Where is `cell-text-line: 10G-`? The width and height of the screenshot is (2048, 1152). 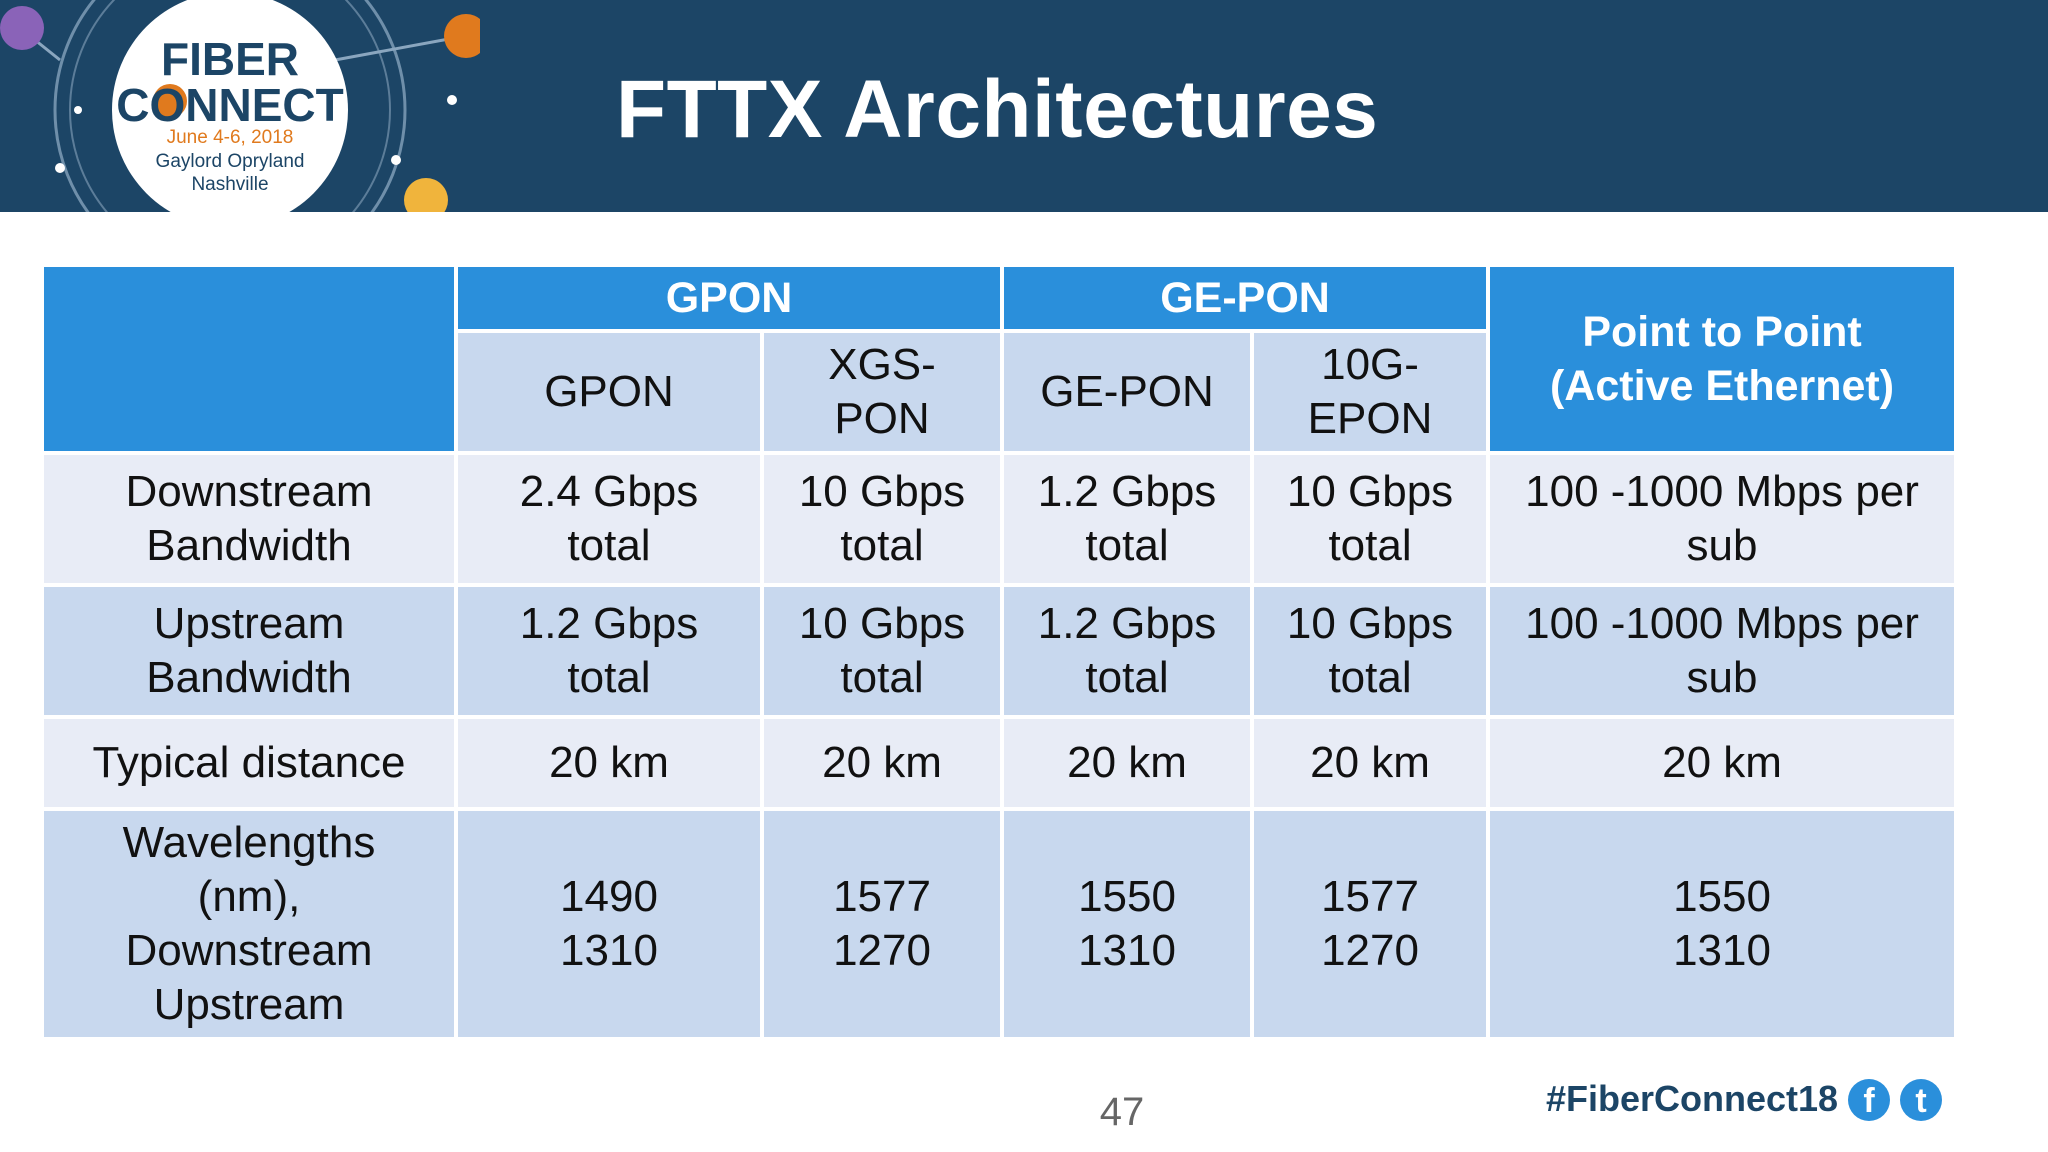
cell-text-line: 10G- is located at coordinates (1370, 364).